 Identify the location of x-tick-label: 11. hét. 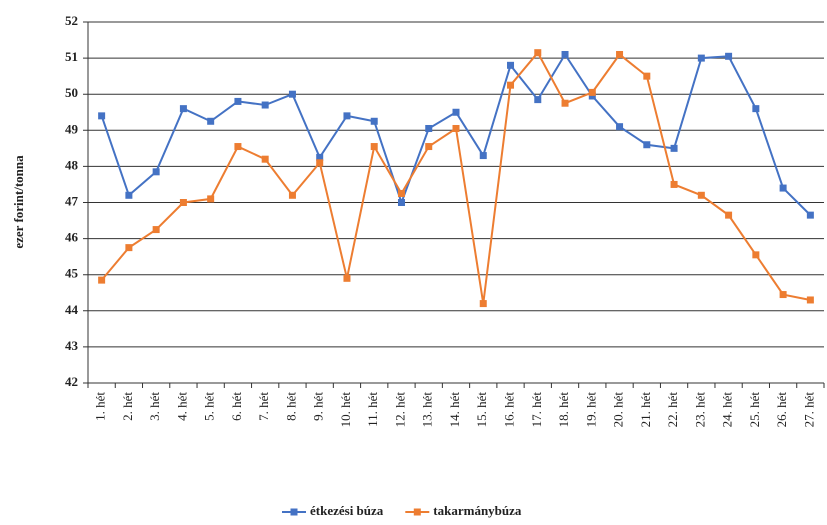
(372, 409).